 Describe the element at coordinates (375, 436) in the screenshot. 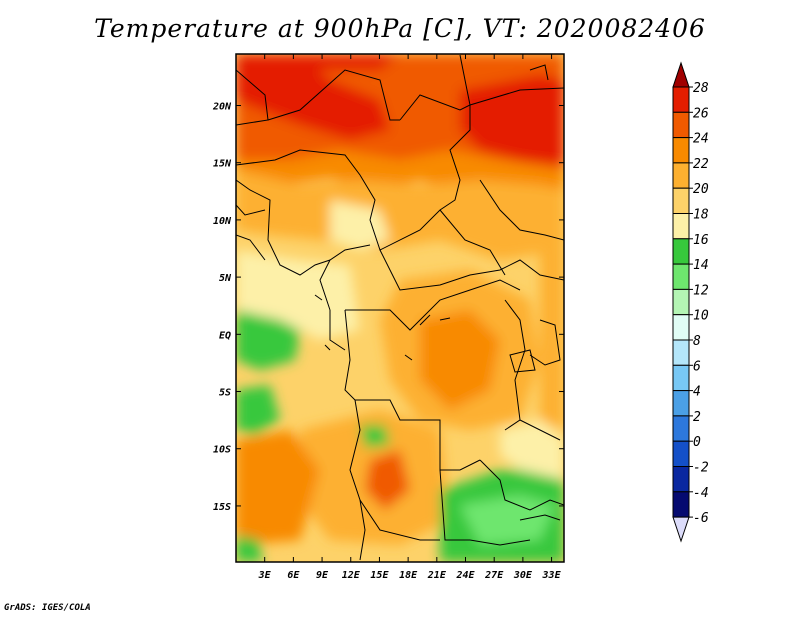

I see `field-green-spot` at that location.